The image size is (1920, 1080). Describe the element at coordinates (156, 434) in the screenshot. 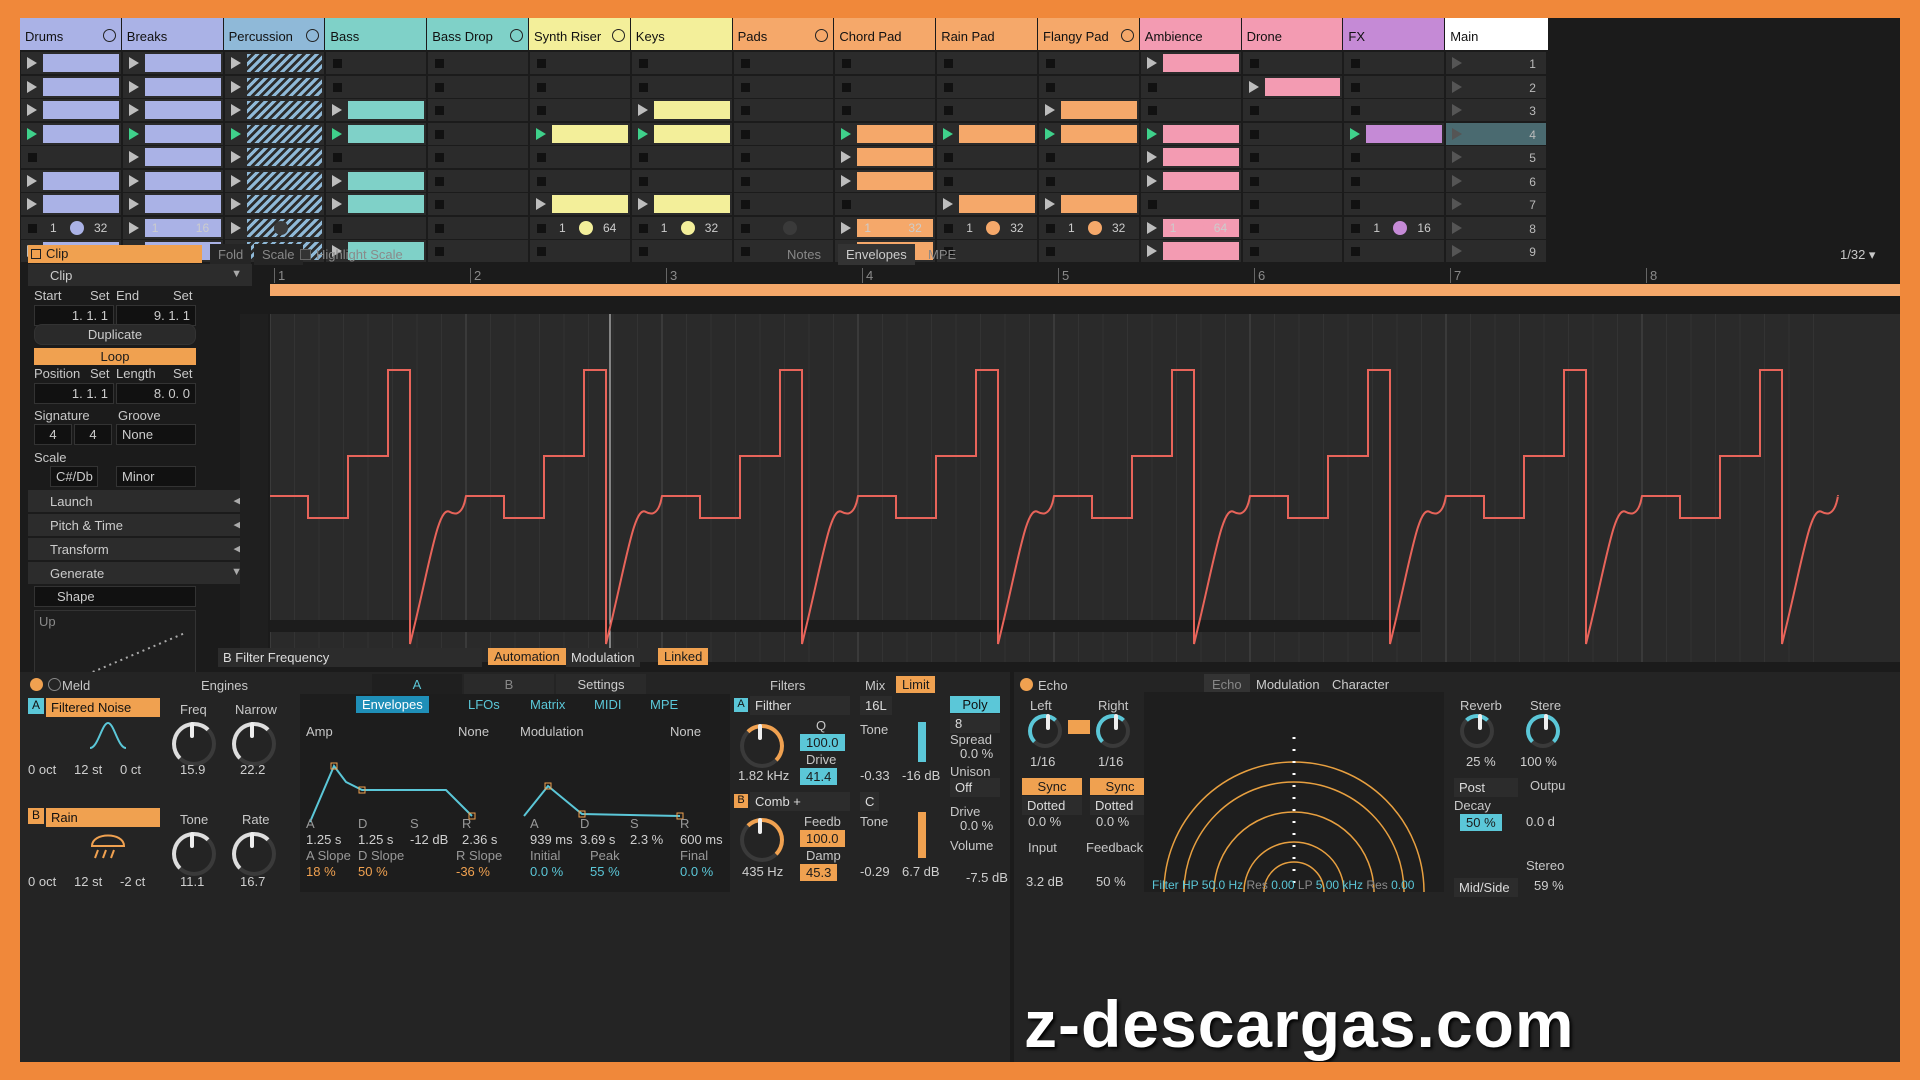

I see `groove-select: None` at that location.